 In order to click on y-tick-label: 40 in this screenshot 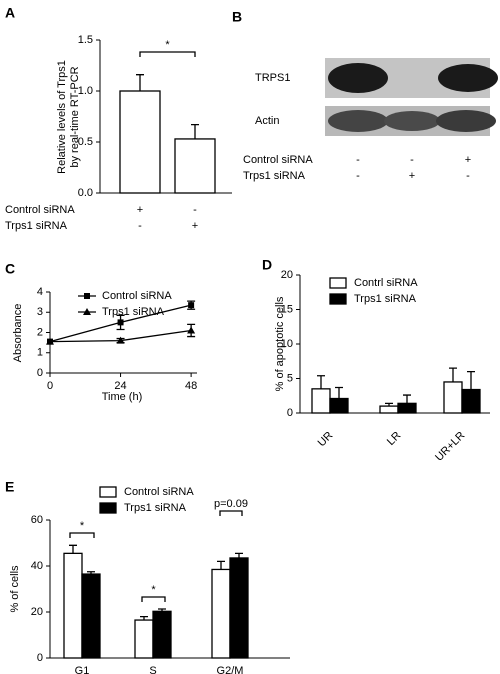, I will do `click(37, 566)`.